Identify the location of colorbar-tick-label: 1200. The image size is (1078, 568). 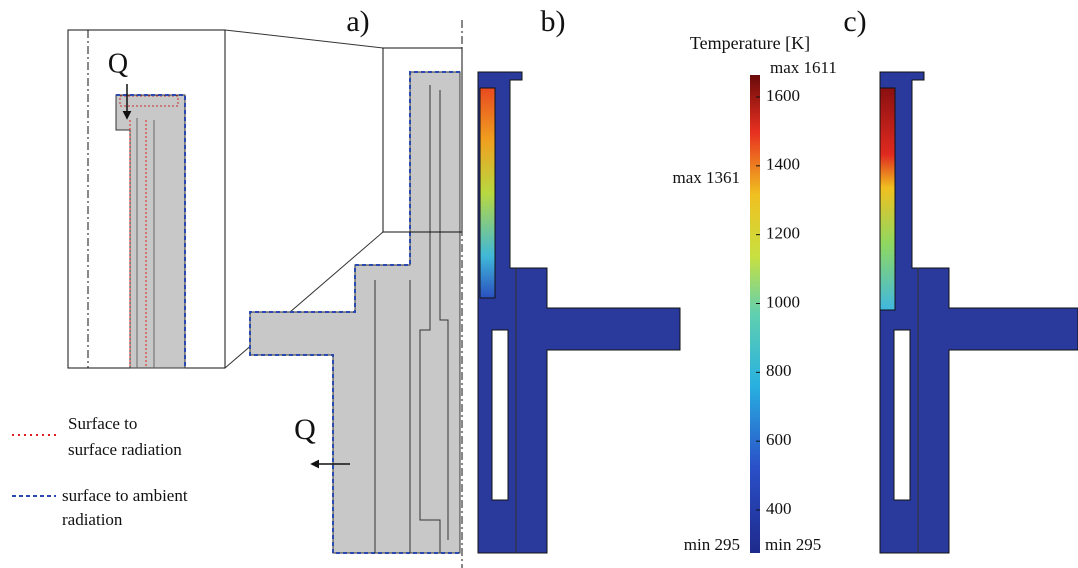
(783, 233).